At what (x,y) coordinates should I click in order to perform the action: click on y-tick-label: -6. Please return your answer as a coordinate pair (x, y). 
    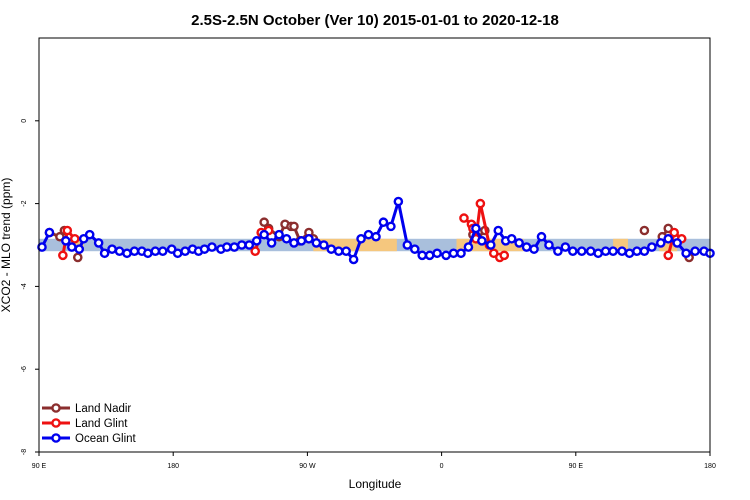
    Looking at the image, I should click on (24, 369).